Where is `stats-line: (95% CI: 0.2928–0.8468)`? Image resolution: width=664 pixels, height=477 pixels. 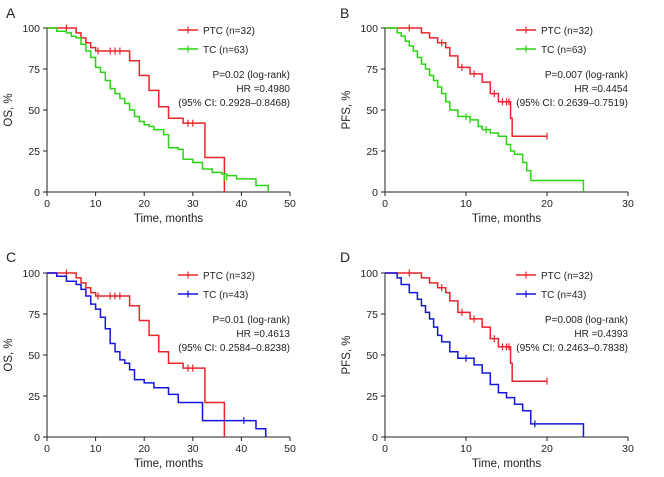 stats-line: (95% CI: 0.2928–0.8468) is located at coordinates (234, 103).